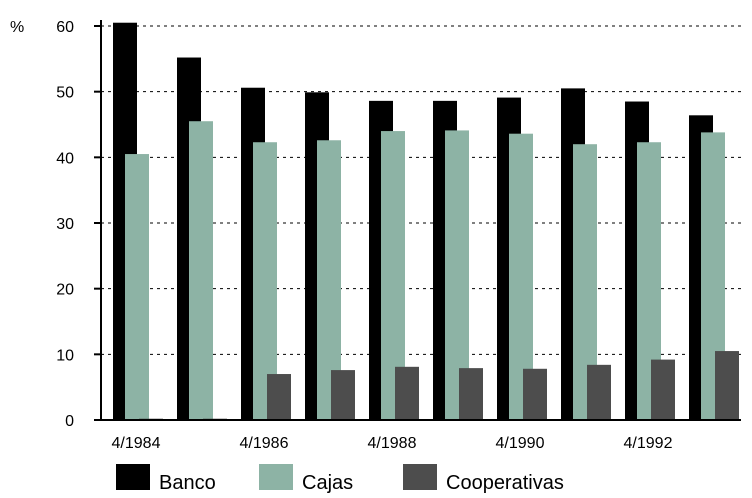 This screenshot has height=498, width=752. What do you see at coordinates (65, 224) in the screenshot?
I see `y-tick-label: 30` at bounding box center [65, 224].